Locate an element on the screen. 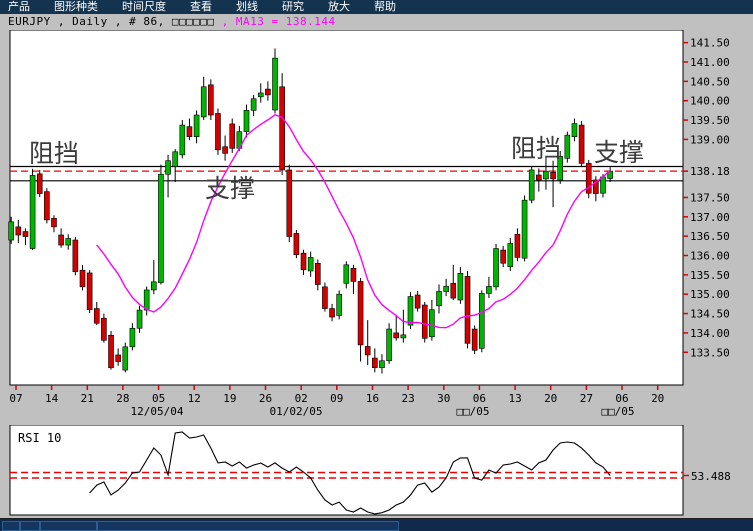  menu-bar: 产品 图形种类 时间尺度 查看 划线 研究 放大 帮助 is located at coordinates (376, 7).